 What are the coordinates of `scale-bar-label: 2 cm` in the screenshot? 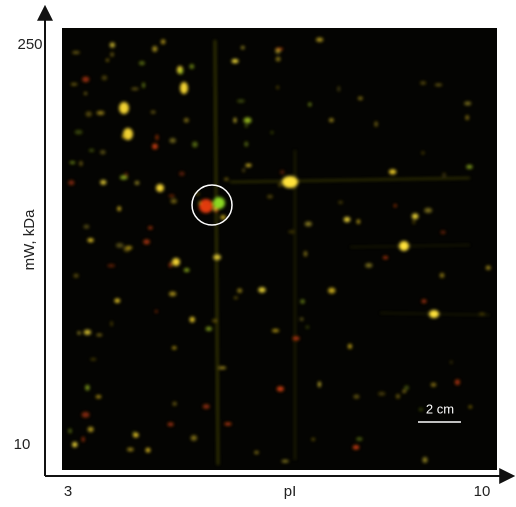 It's located at (440, 408).